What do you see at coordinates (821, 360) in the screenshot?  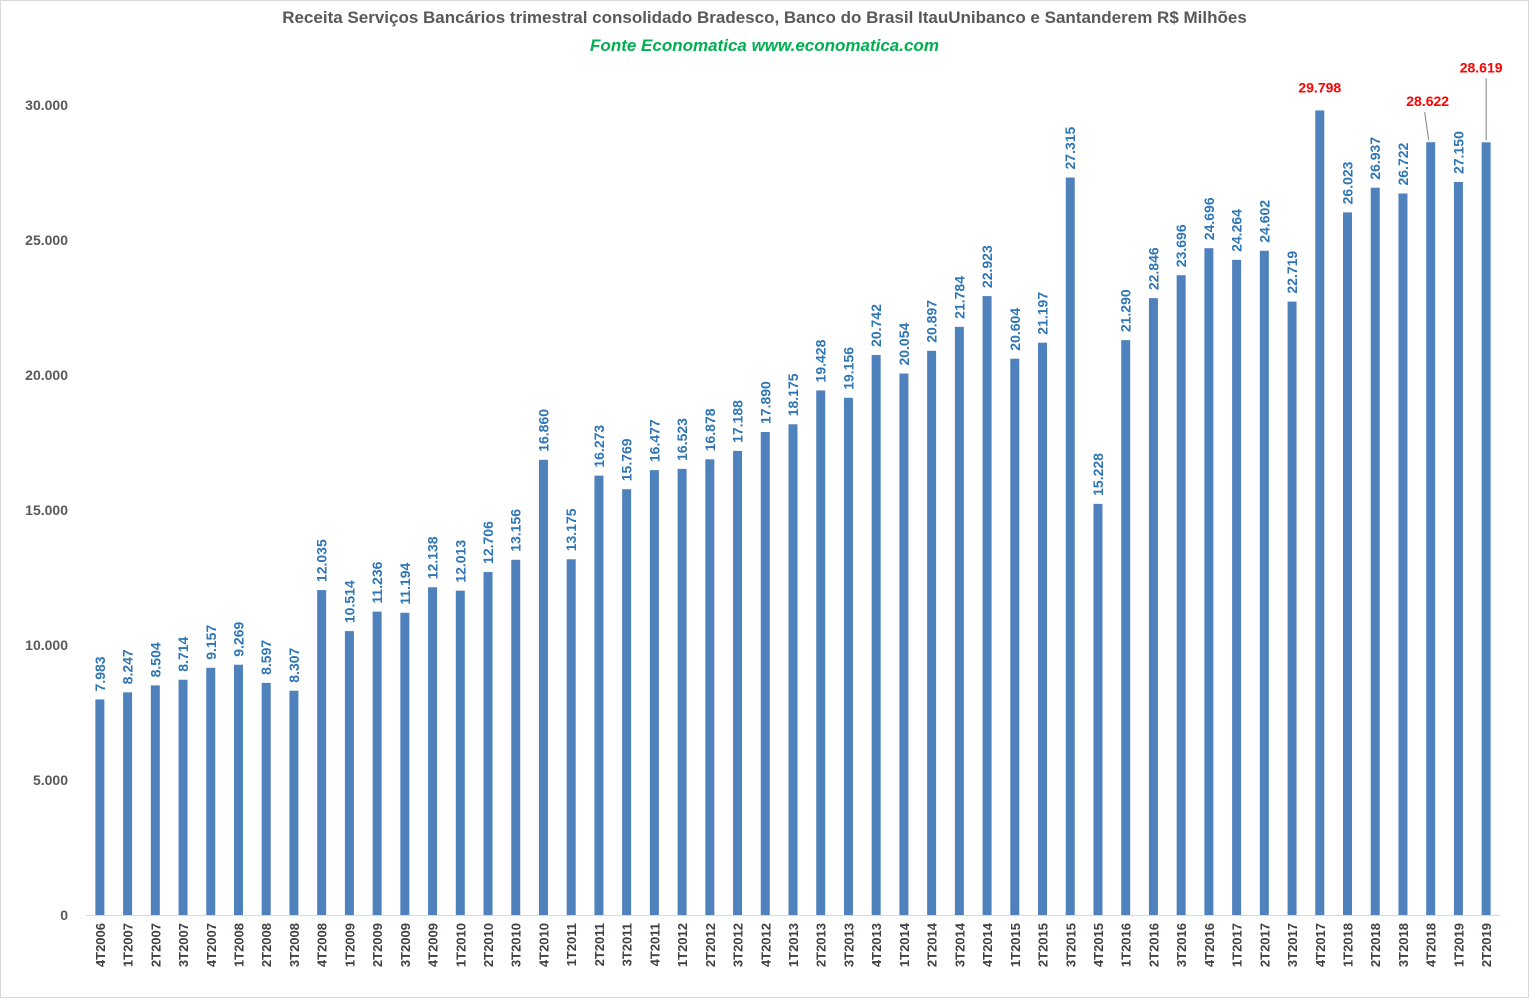 I see `data-label: 19.428` at bounding box center [821, 360].